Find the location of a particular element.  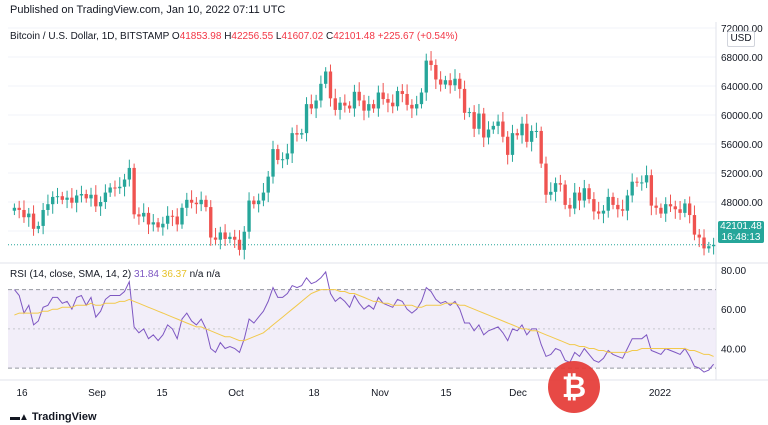

time-tick-label: Sep is located at coordinates (97, 393).